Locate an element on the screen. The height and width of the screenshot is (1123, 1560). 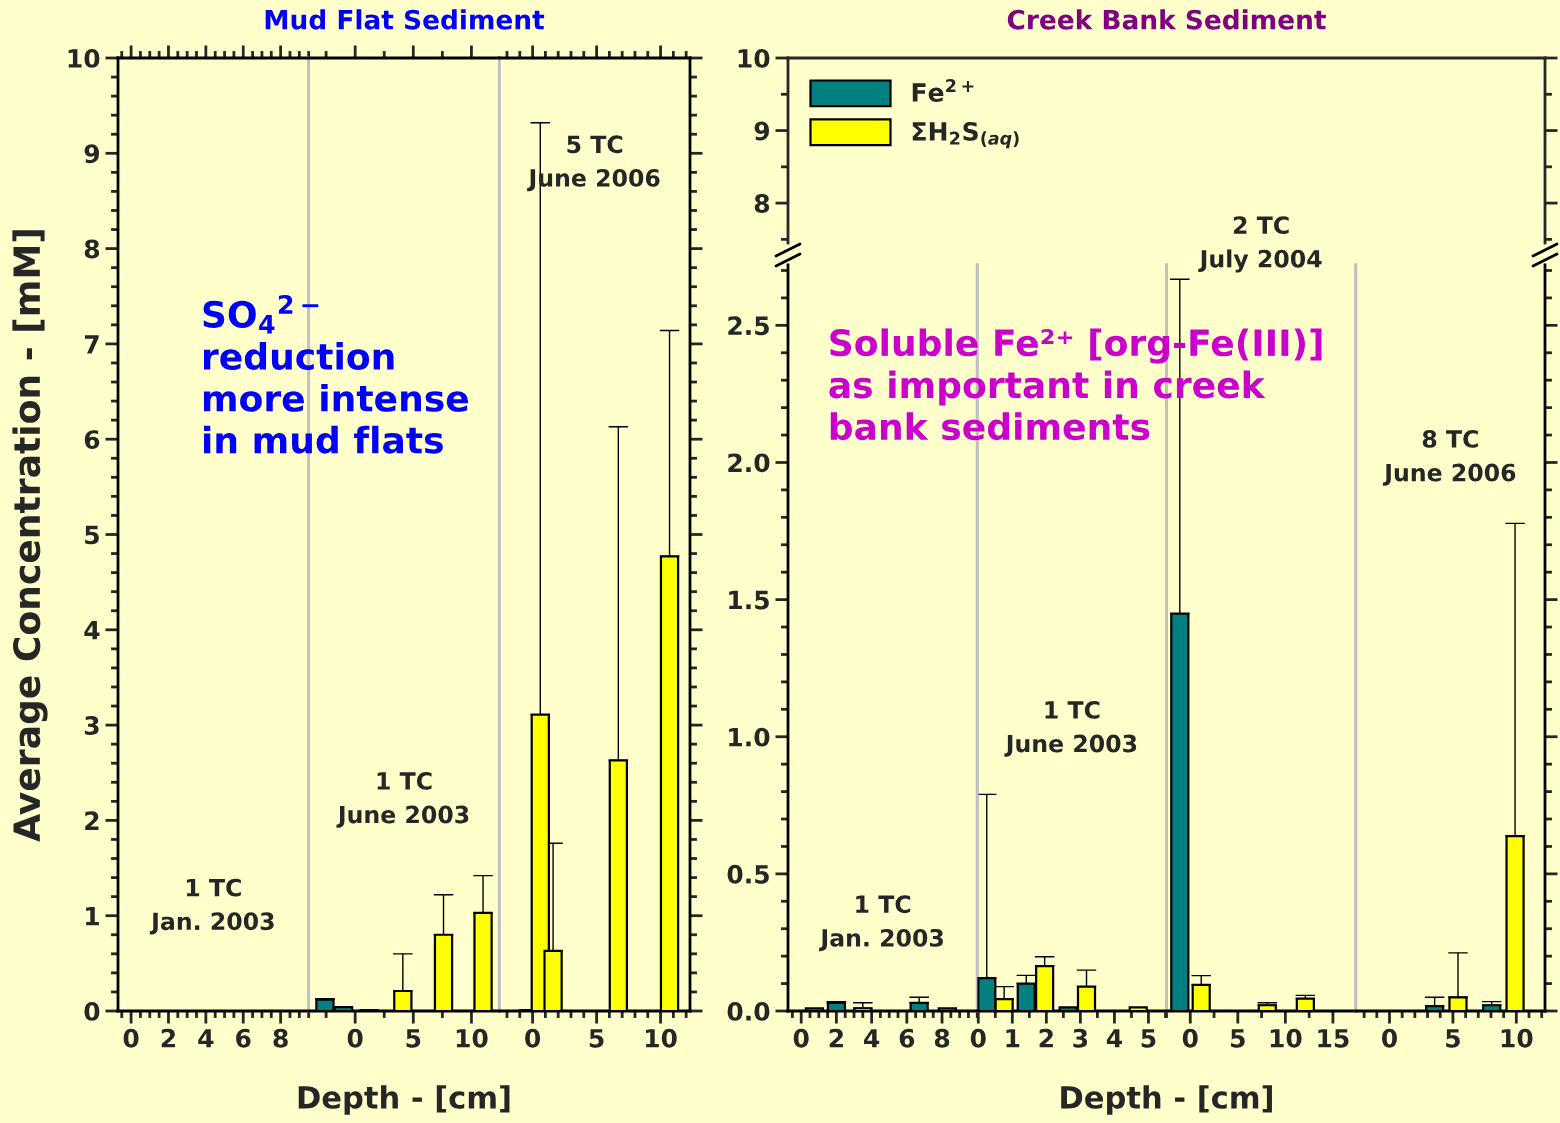
y-tick-label: 1.5 is located at coordinates (749, 600).